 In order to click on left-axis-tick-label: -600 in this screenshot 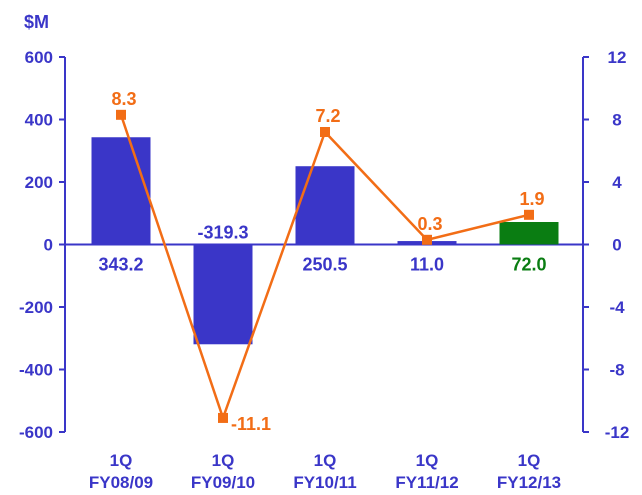, I will do `click(36, 432)`.